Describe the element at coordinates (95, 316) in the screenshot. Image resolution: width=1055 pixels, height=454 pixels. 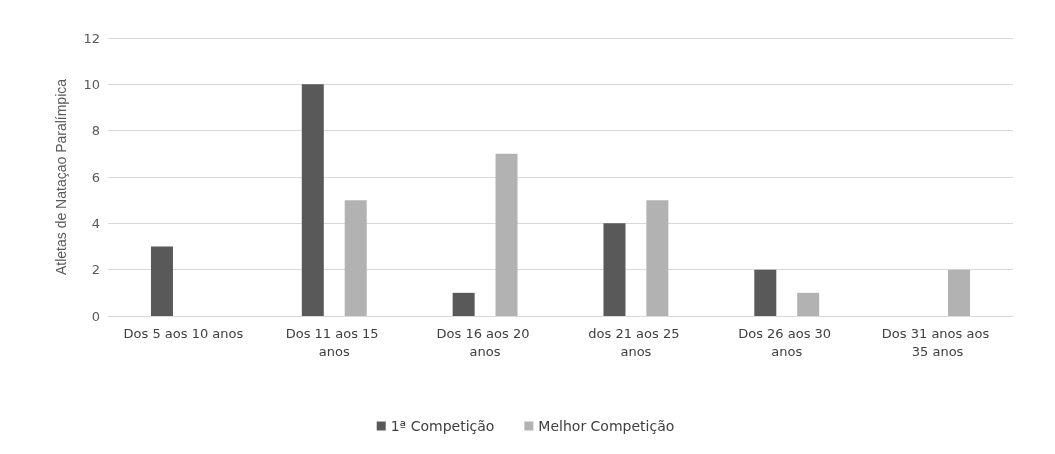
I see `y-tick-label: 0` at that location.